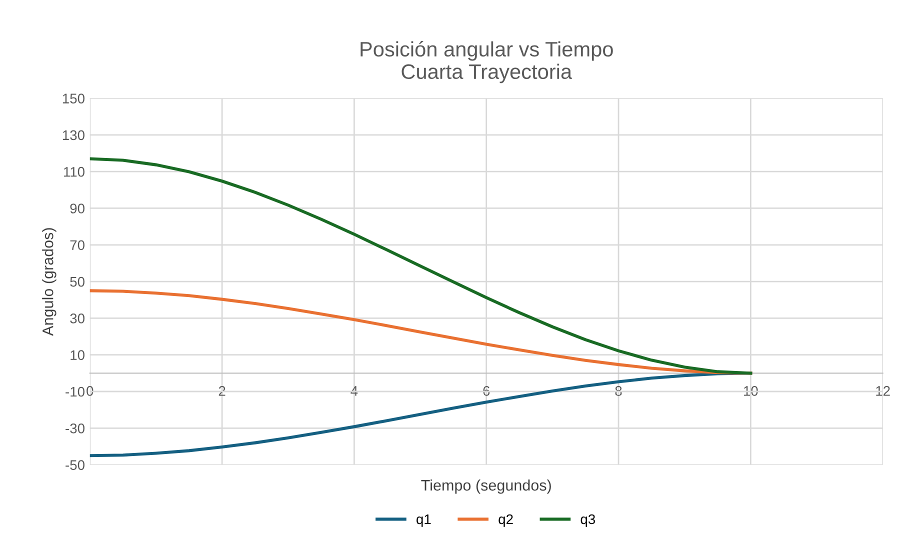 This screenshot has width=899, height=543. I want to click on y-tick-label: 10, so click(77, 355).